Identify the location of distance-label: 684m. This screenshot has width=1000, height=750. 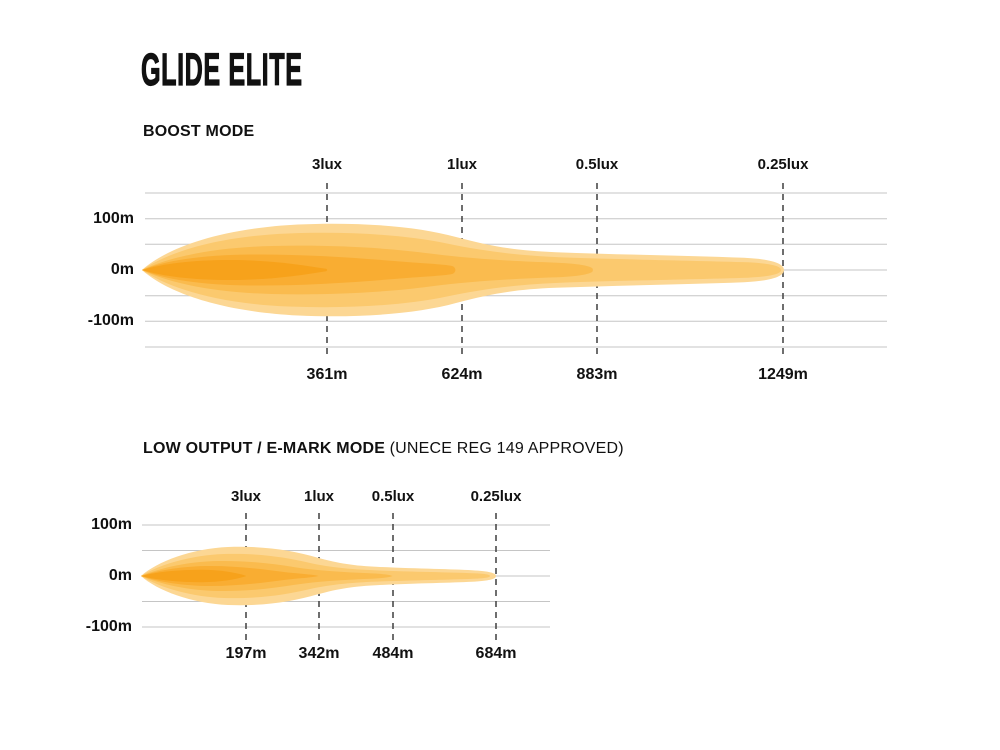
(496, 653).